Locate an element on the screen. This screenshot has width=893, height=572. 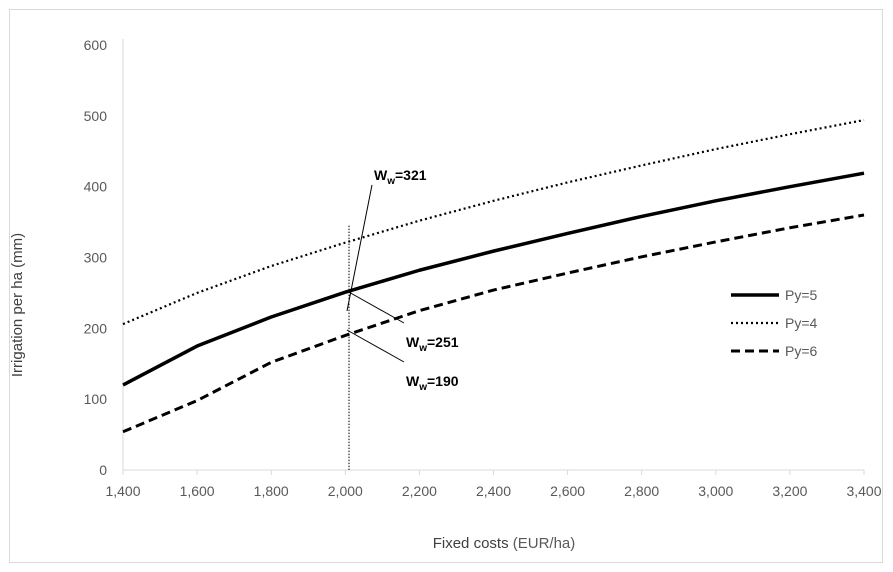
x-tick-label: 2,200 is located at coordinates (419, 491).